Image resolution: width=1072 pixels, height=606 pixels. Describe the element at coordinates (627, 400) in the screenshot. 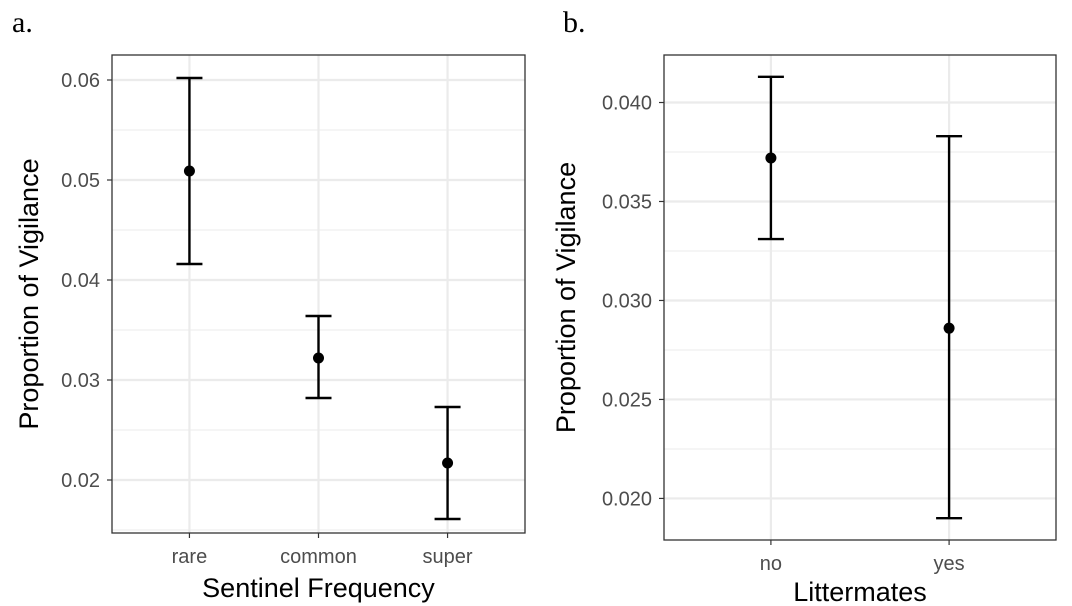

I see `y-tick-label: 0.025` at that location.